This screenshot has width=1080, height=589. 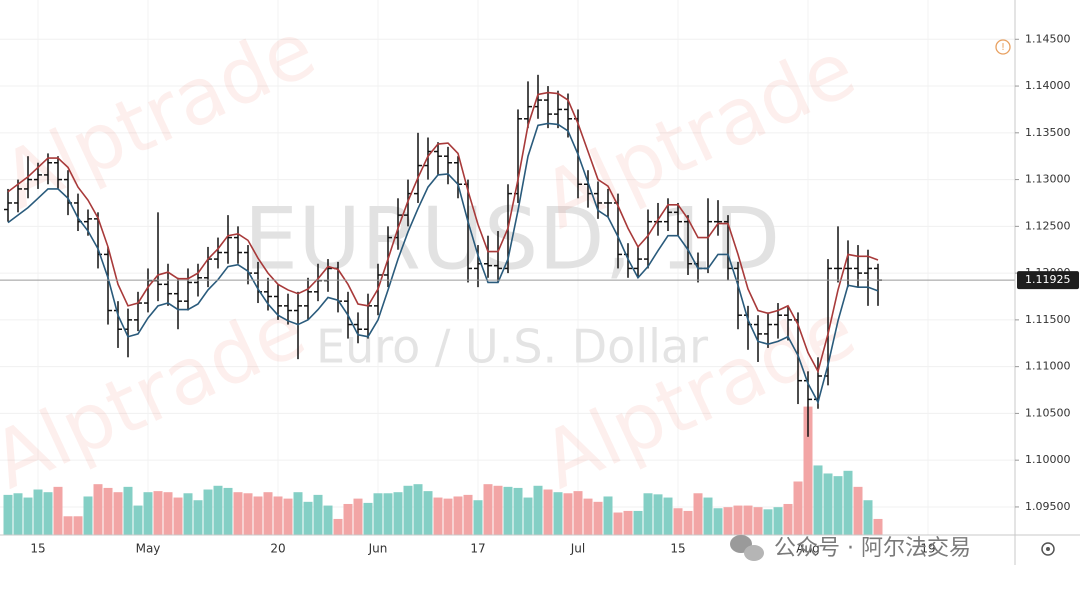 I want to click on info-icon-glyph: !, so click(x=1003, y=47).